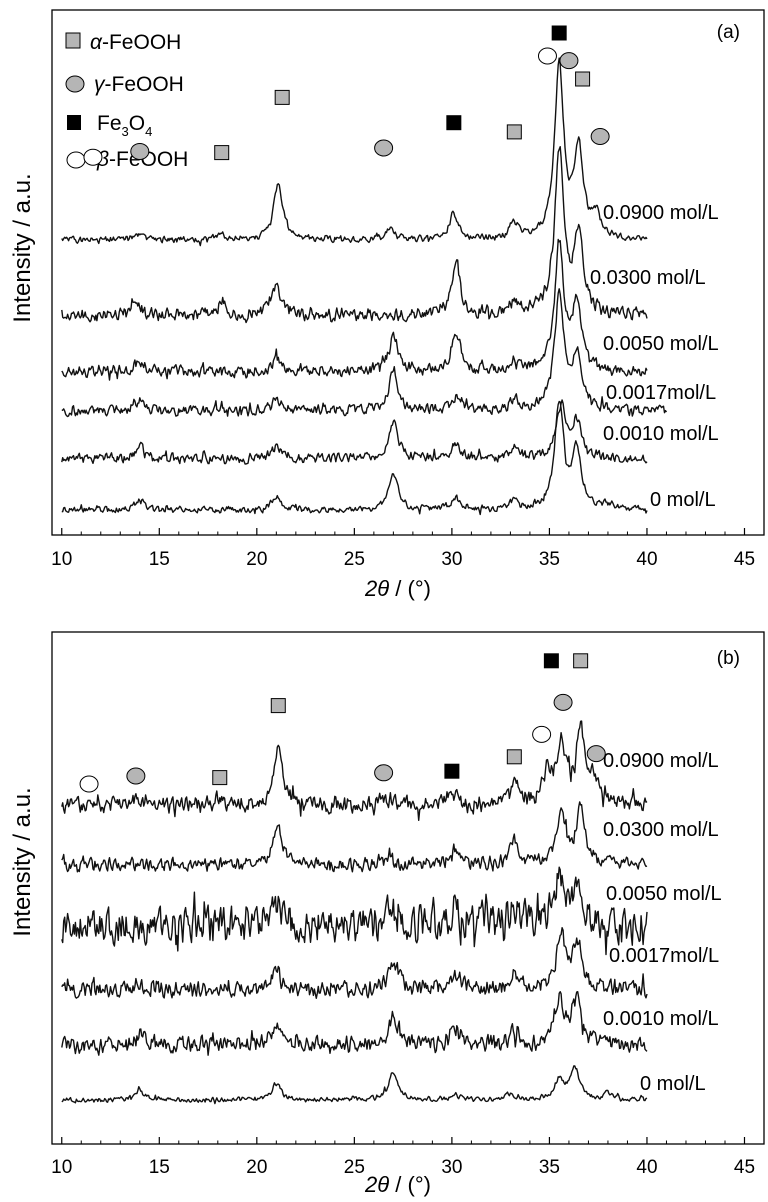 The height and width of the screenshot is (1202, 768). I want to click on legend-marker-alpha-feooh, so click(73, 40).